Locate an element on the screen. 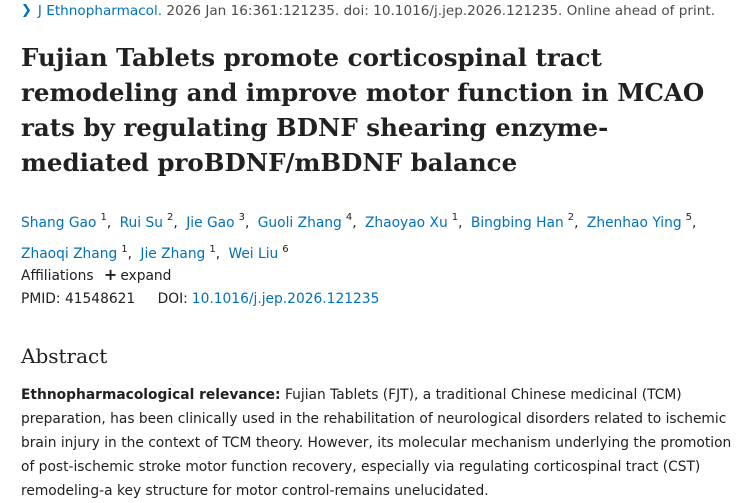 Image resolution: width=750 pixels, height=503 pixels. doi-label: DOI: is located at coordinates (172, 299).